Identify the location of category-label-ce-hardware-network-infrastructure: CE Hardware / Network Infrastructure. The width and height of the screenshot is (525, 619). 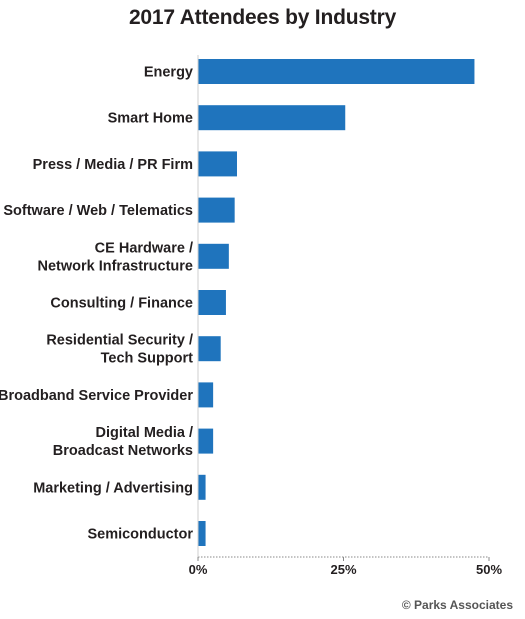
(115, 257).